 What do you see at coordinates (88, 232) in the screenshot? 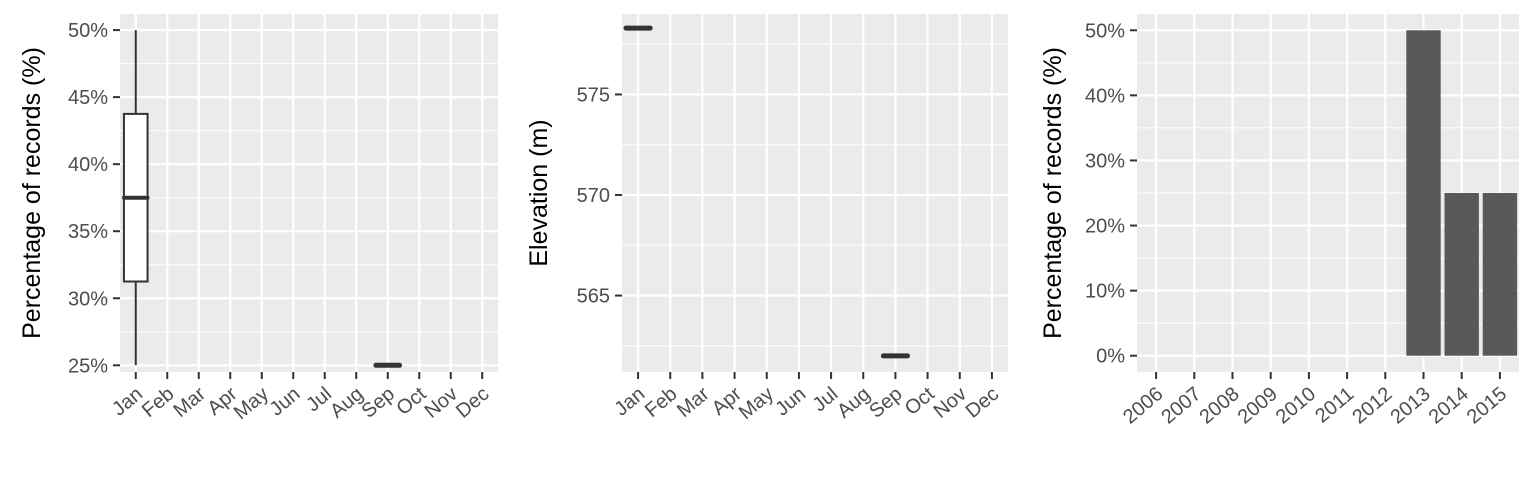
I see `y-tick-label: 35%` at bounding box center [88, 232].